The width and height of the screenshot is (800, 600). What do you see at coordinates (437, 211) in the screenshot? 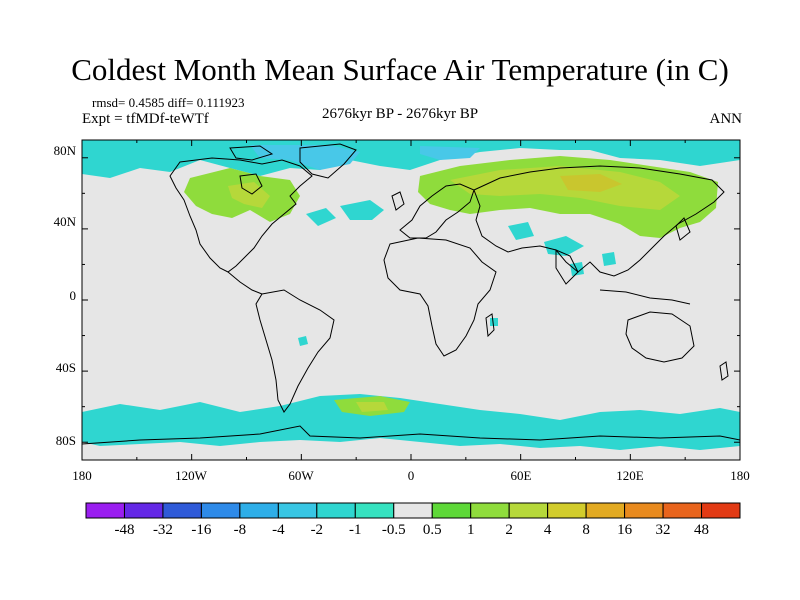
I see `europe-coastline` at bounding box center [437, 211].